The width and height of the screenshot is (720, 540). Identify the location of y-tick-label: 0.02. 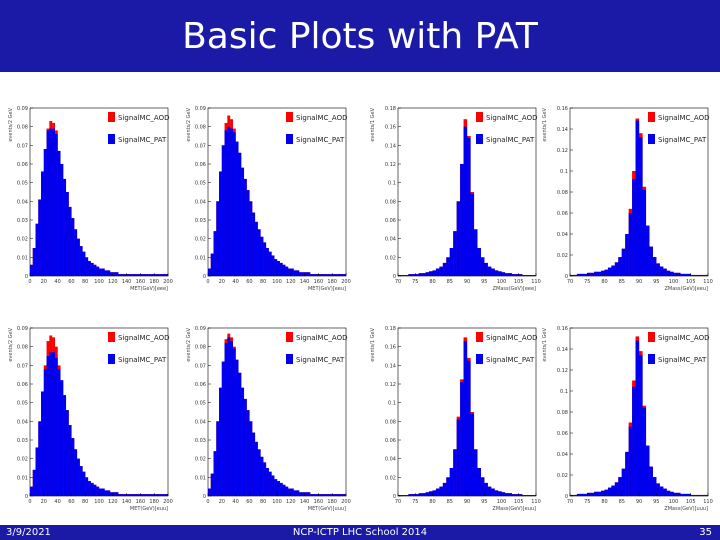
(22, 460).